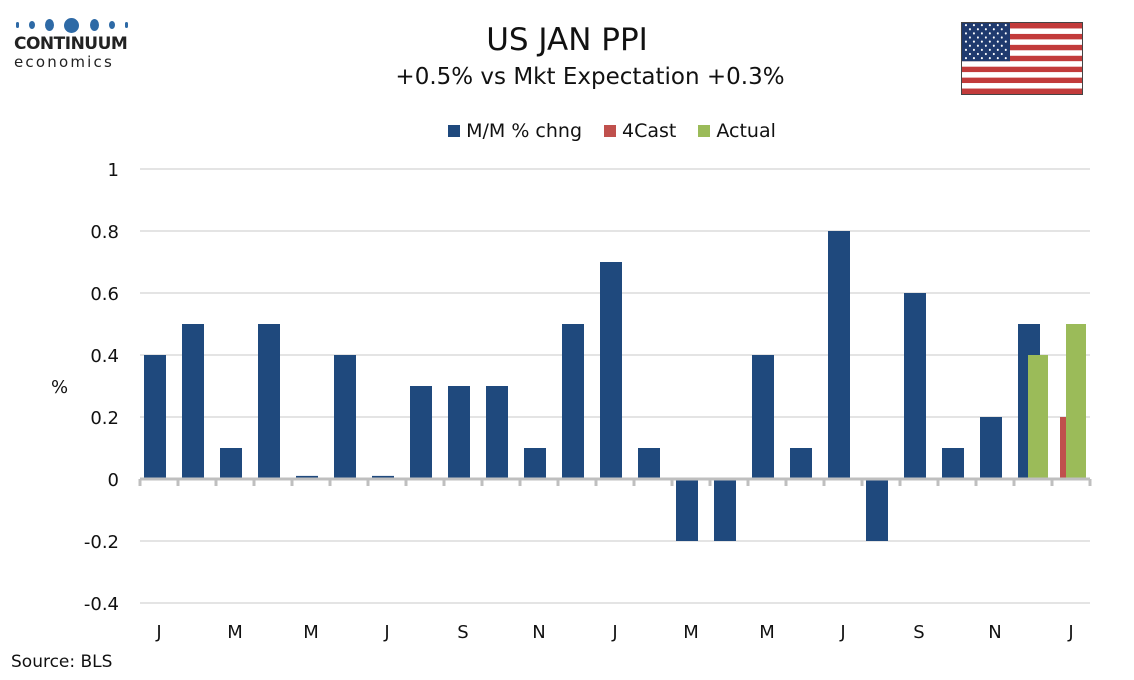  I want to click on y-tick-label: -0.4, so click(101, 604).